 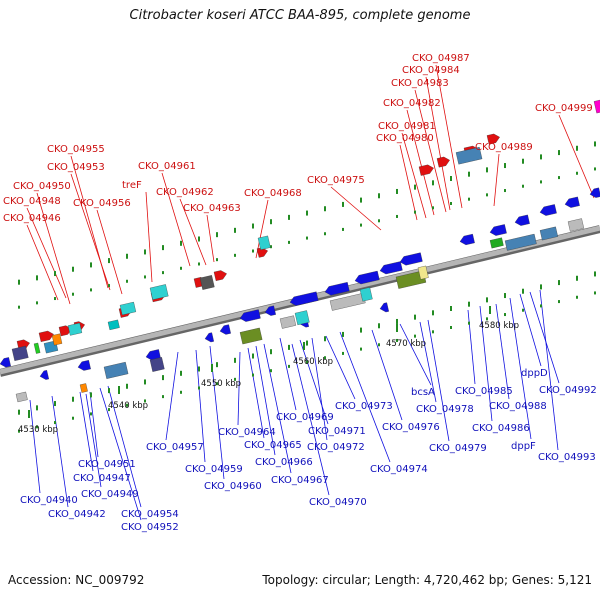 I want to click on gene-label: CKO_04992, so click(x=568, y=390).